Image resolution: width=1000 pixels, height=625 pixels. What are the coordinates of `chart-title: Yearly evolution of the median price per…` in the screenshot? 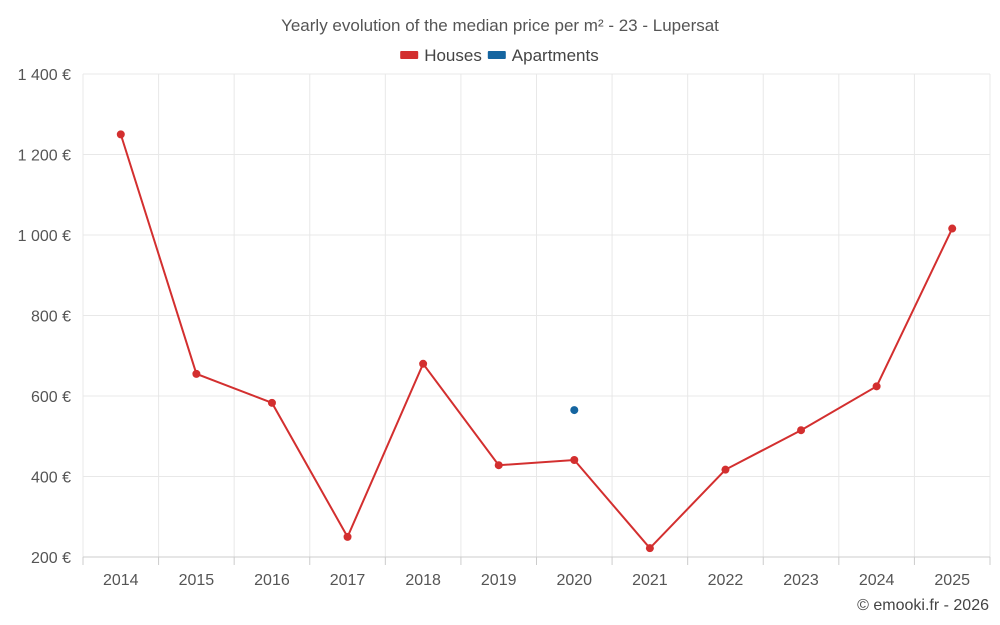 It's located at (500, 25).